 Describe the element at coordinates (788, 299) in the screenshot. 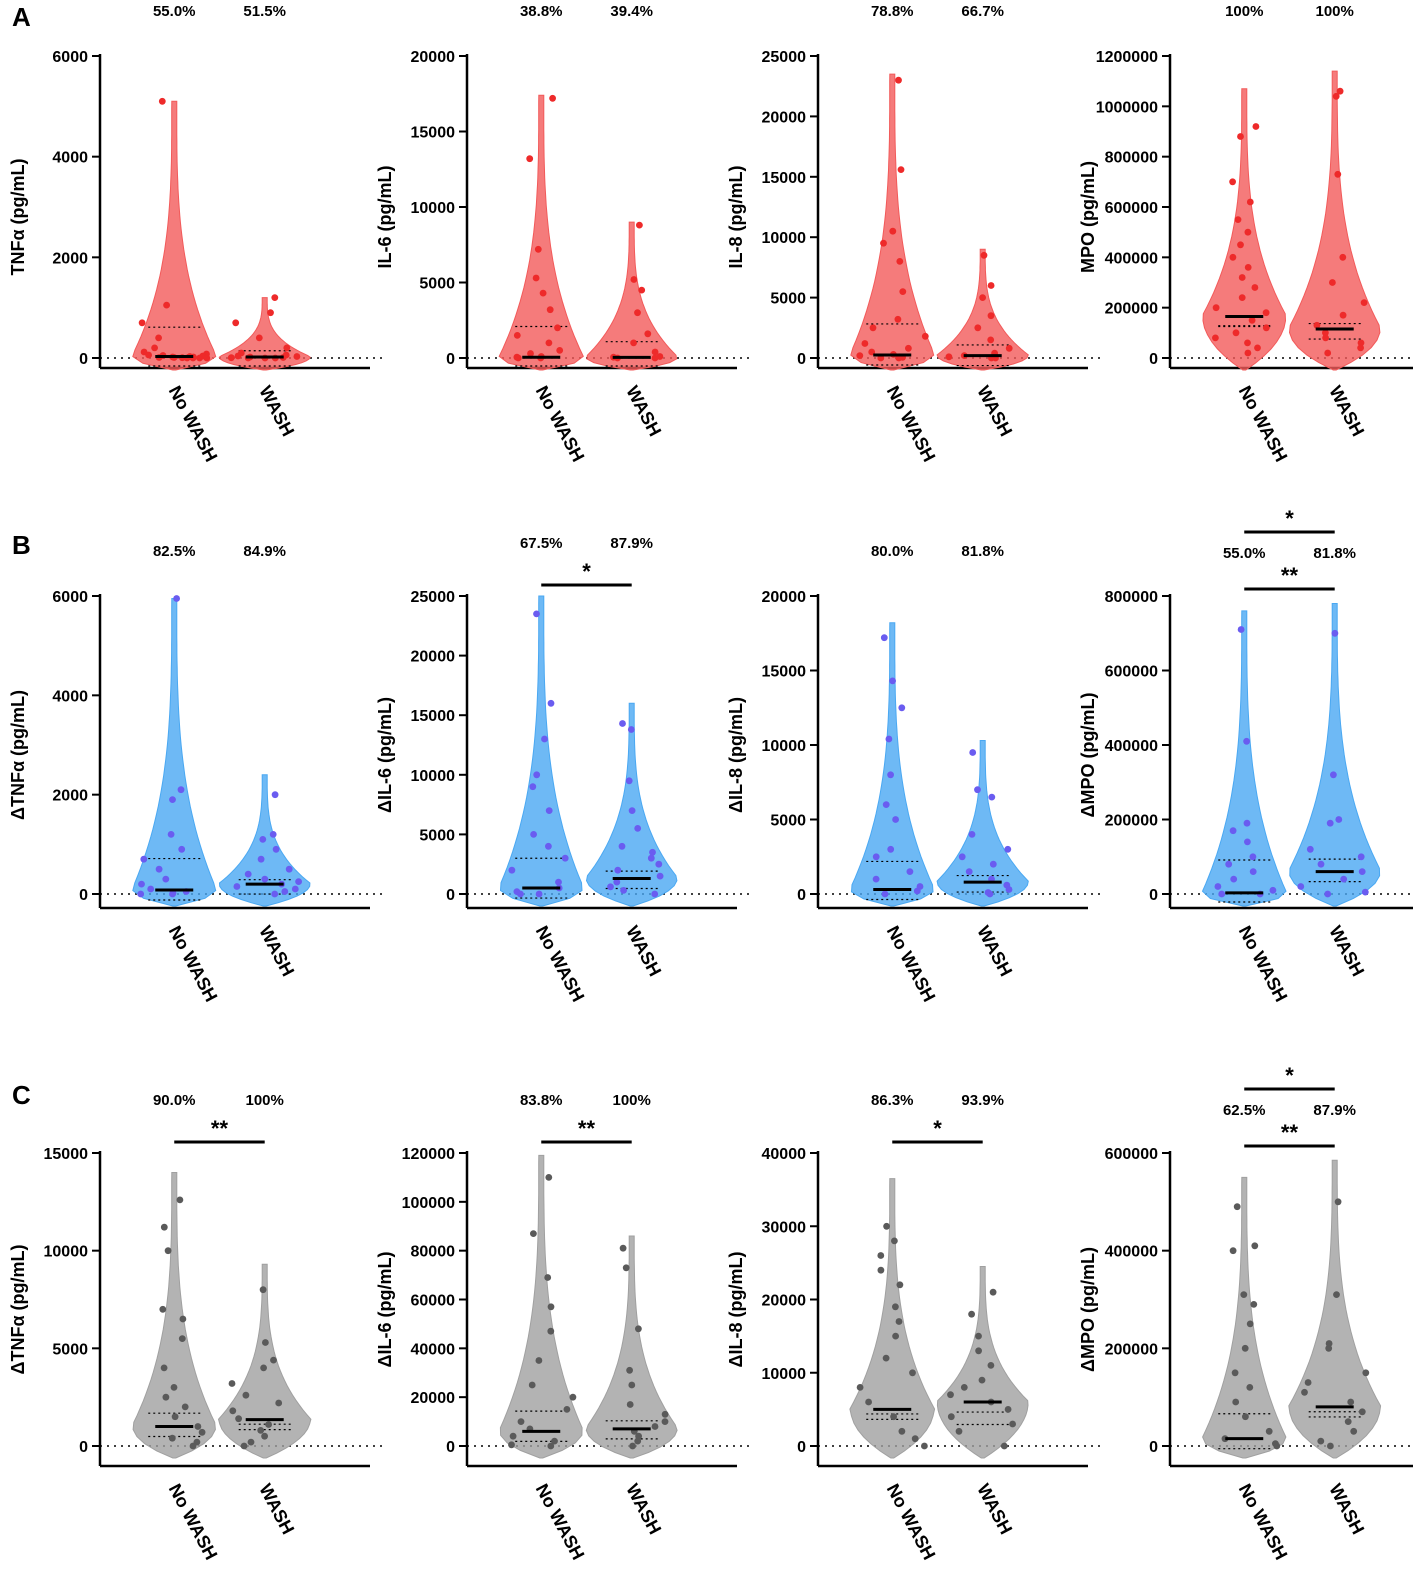

I see `y-tick-label: 5000` at that location.